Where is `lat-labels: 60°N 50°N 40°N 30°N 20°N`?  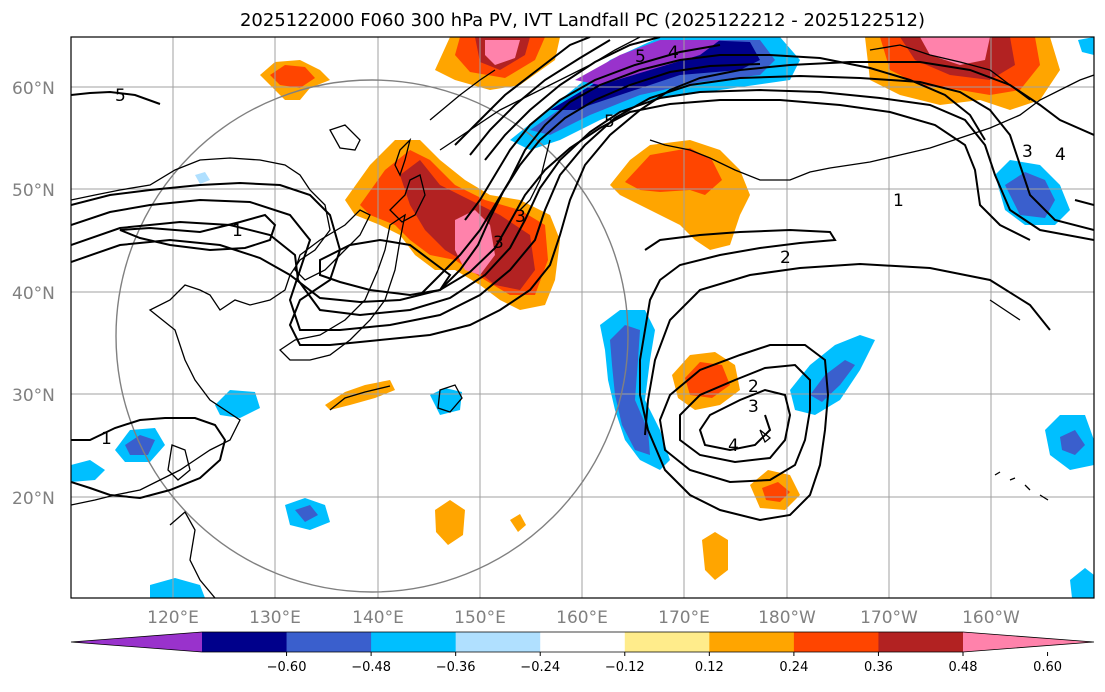
lat-labels: 60°N 50°N 40°N 30°N 20°N is located at coordinates (33, 294).